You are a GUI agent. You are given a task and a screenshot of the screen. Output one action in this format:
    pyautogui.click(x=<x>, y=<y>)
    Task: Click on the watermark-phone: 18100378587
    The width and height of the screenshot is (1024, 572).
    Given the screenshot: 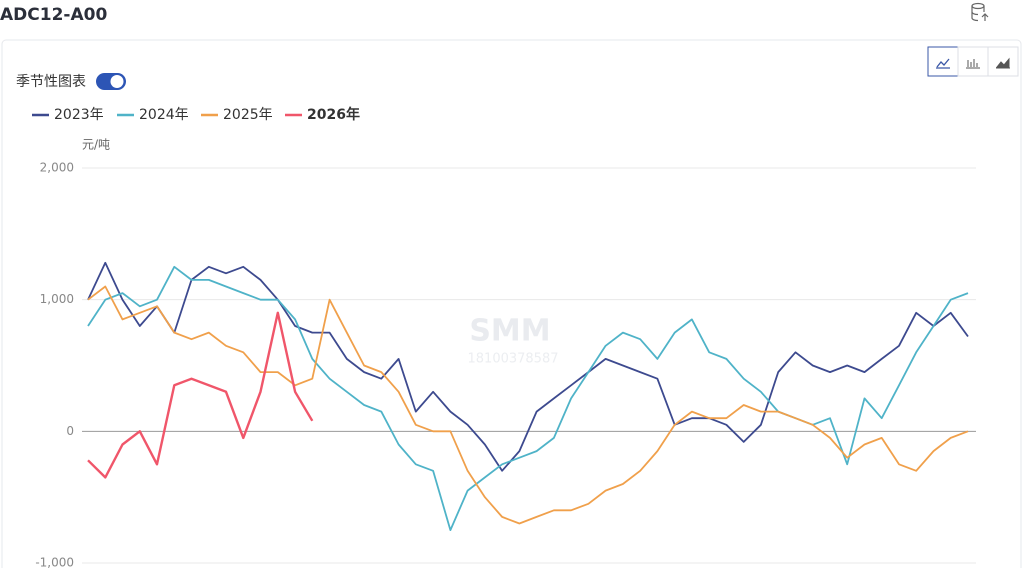 What is the action you would take?
    pyautogui.click(x=513, y=359)
    